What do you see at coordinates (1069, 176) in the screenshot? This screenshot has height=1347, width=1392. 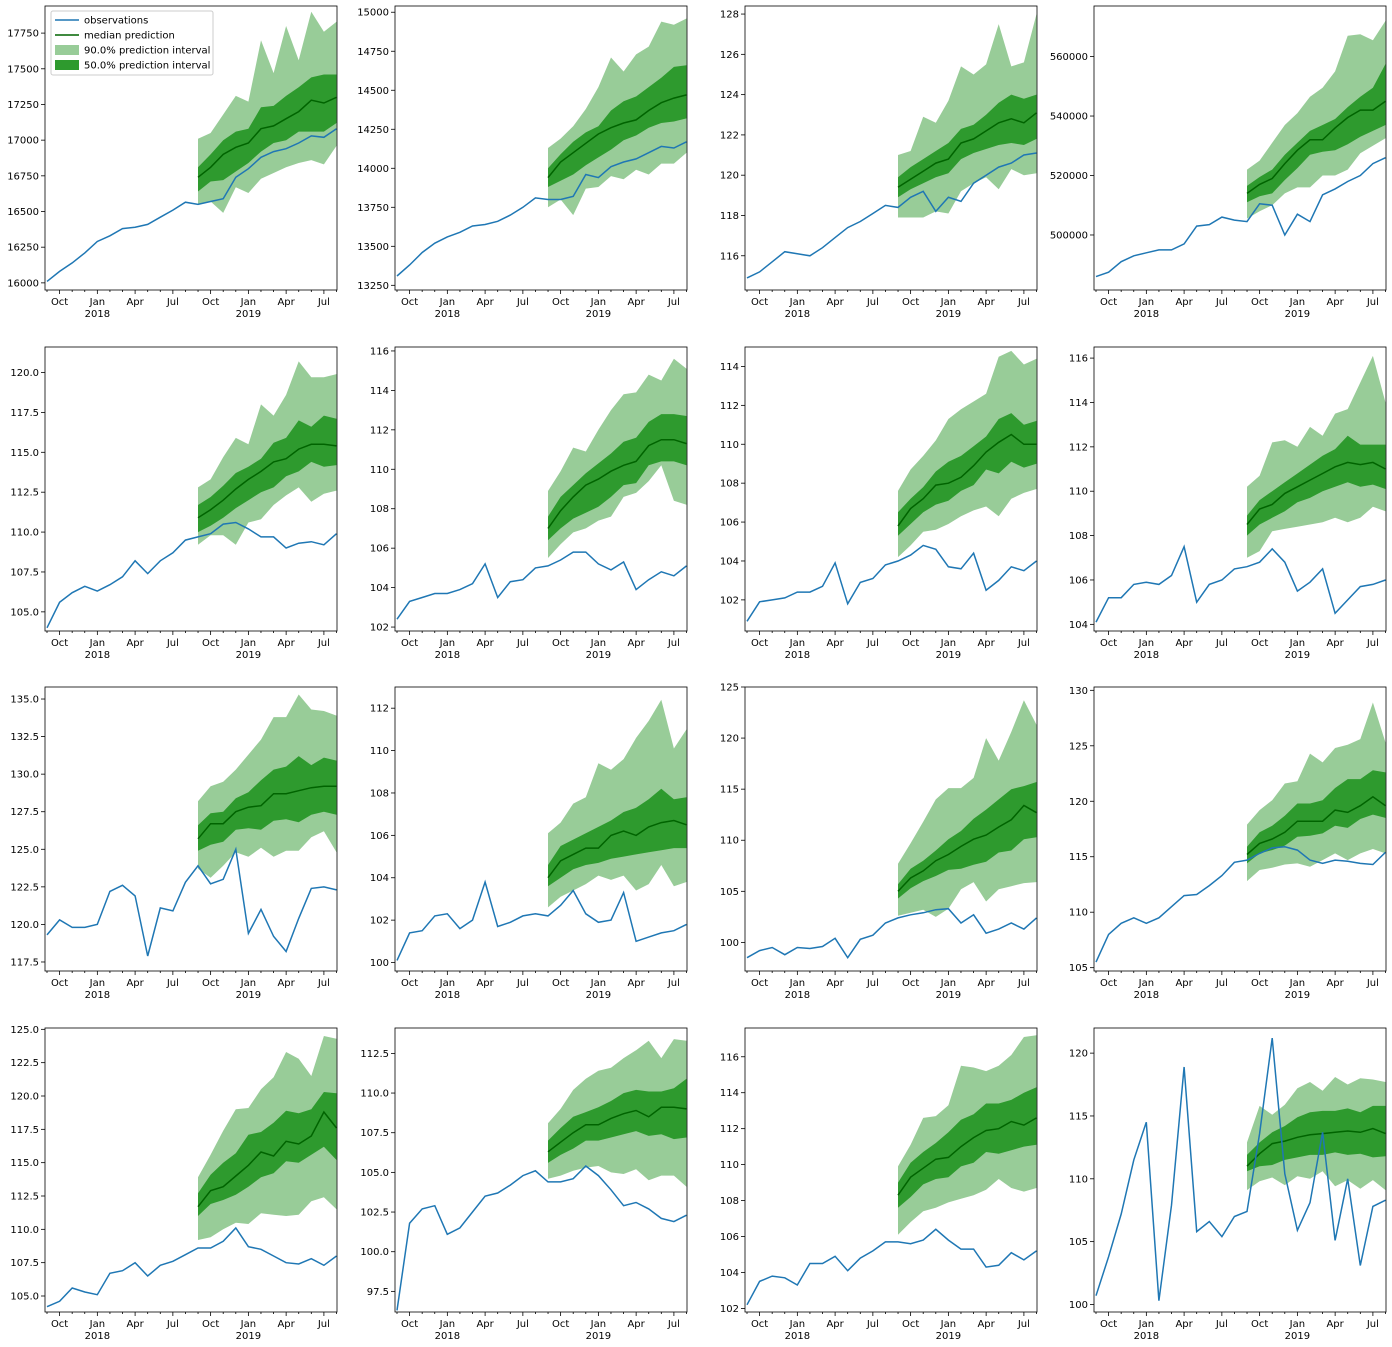 I see `y-tick-label: 520000` at bounding box center [1069, 176].